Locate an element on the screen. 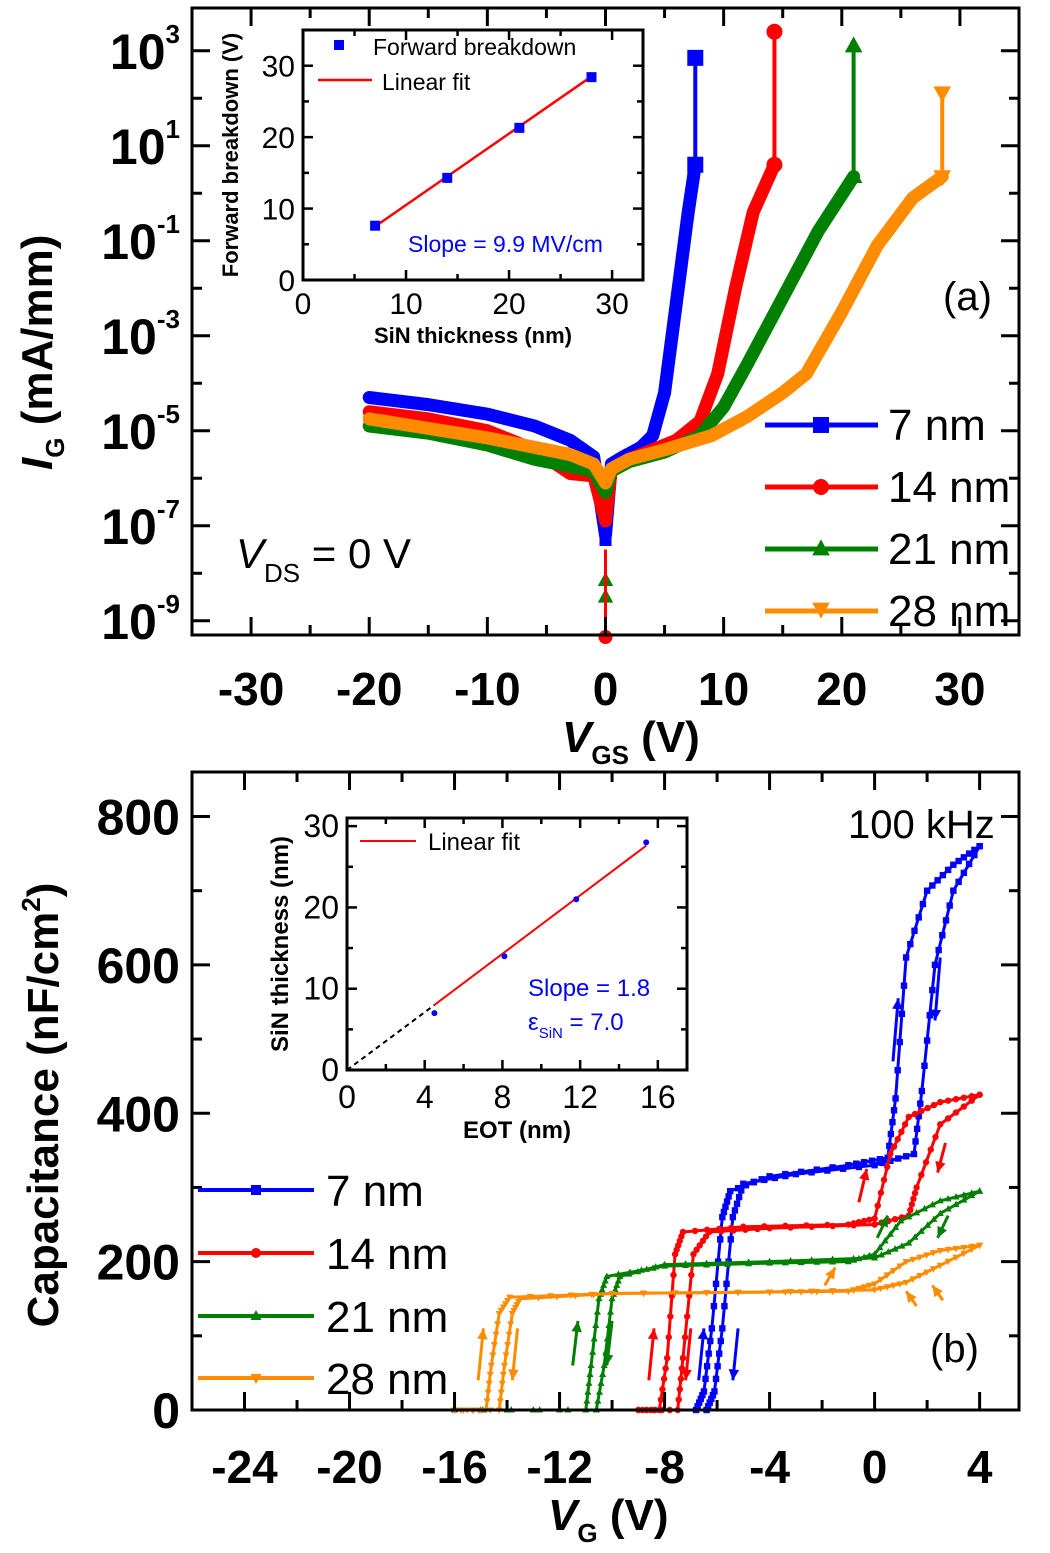  x-tick-label: 20 is located at coordinates (841, 689).